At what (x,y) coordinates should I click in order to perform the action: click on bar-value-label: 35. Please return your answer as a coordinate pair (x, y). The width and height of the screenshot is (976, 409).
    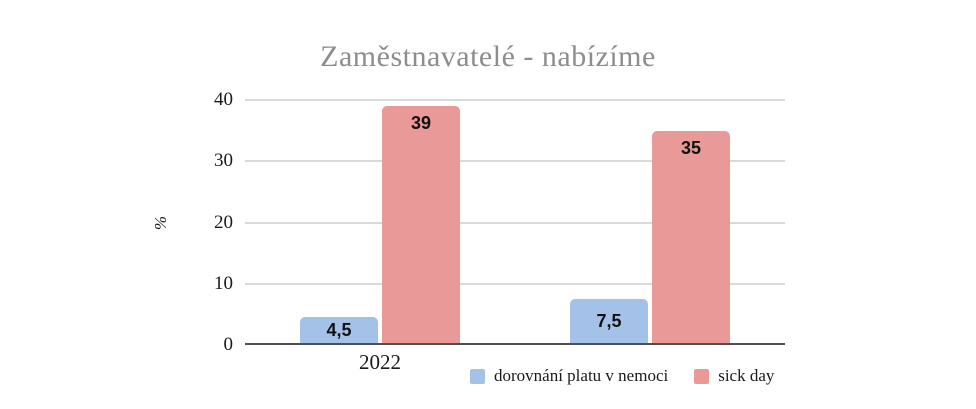
    Looking at the image, I should click on (691, 147).